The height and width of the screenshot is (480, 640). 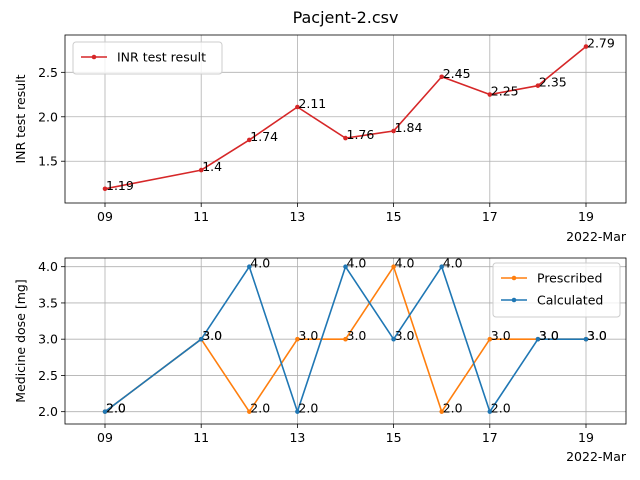 What do you see at coordinates (553, 82) in the screenshot?
I see `data-label: 2.35` at bounding box center [553, 82].